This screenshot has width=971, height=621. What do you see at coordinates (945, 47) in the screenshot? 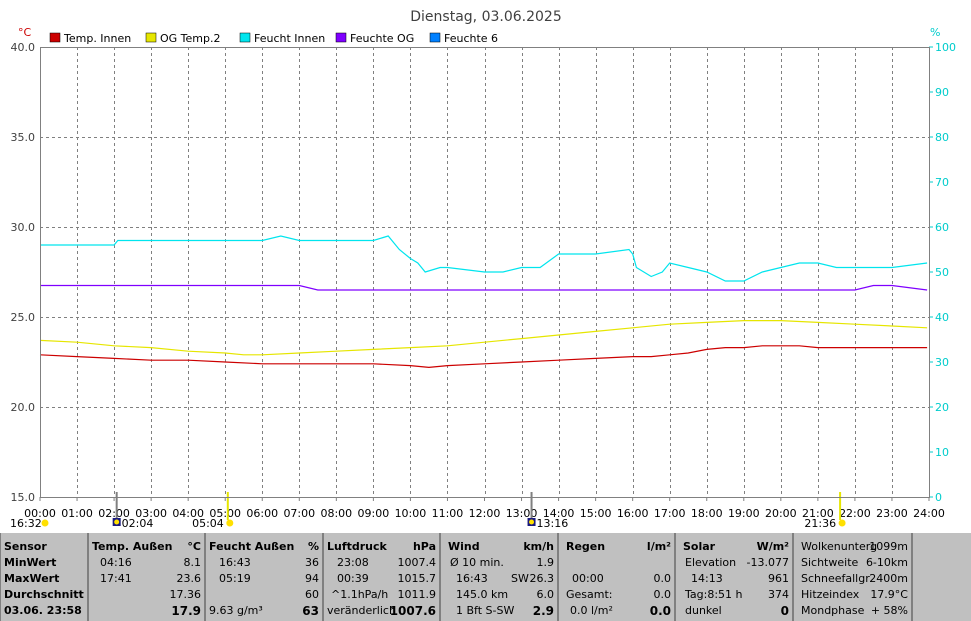
I see `y-right-tick-label: 100` at bounding box center [945, 47].